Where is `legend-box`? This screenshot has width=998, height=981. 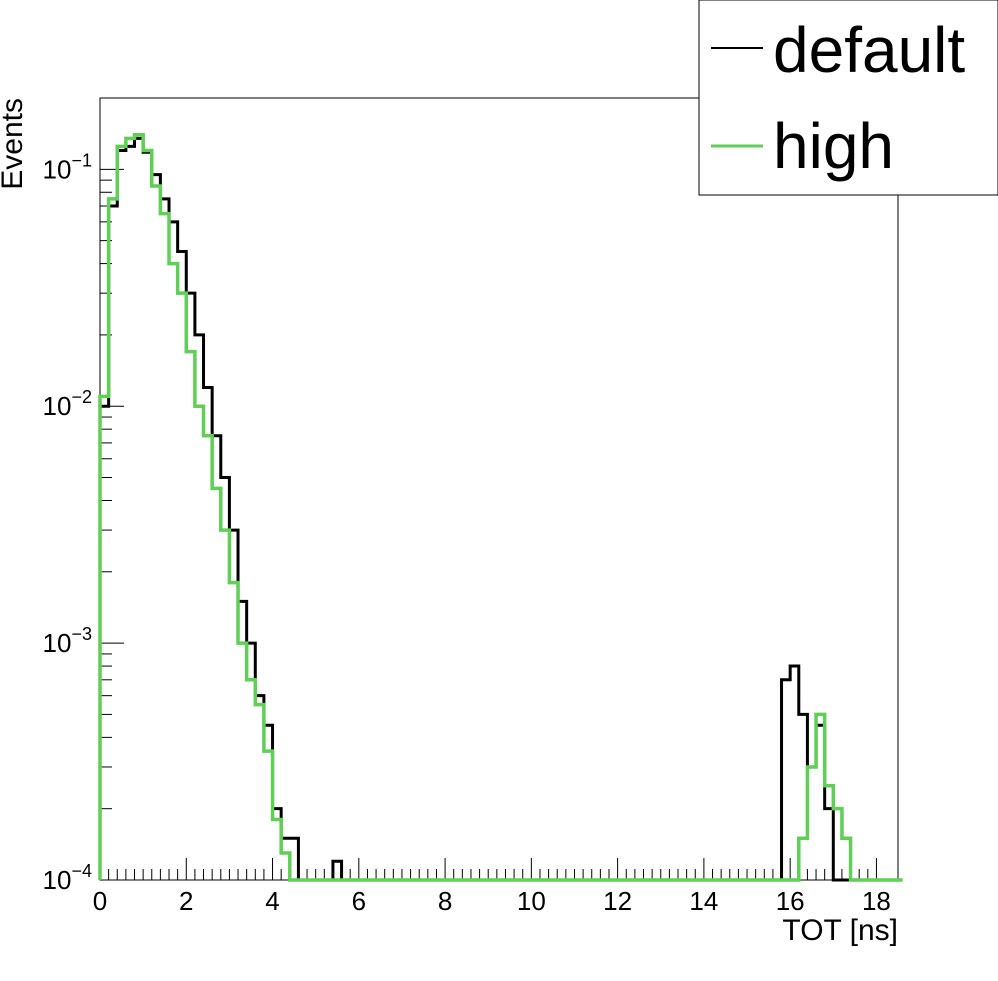 legend-box is located at coordinates (848, 98).